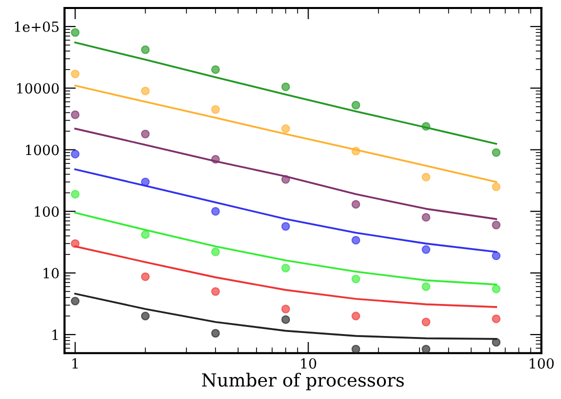  I want to click on y-tick-label: 1000, so click(42, 150).